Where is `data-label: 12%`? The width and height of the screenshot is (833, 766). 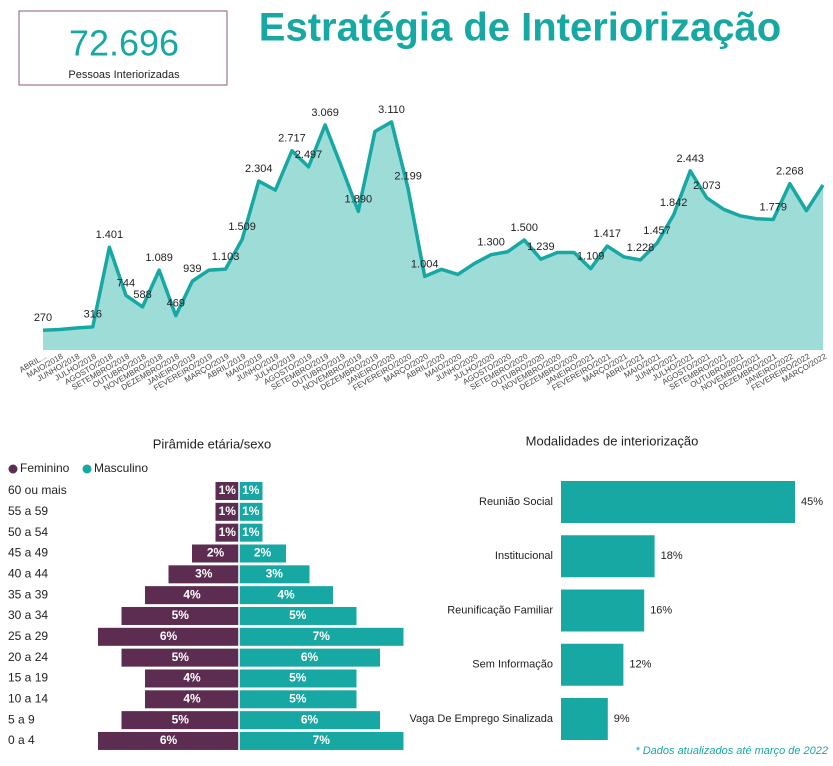 data-label: 12% is located at coordinates (640, 665).